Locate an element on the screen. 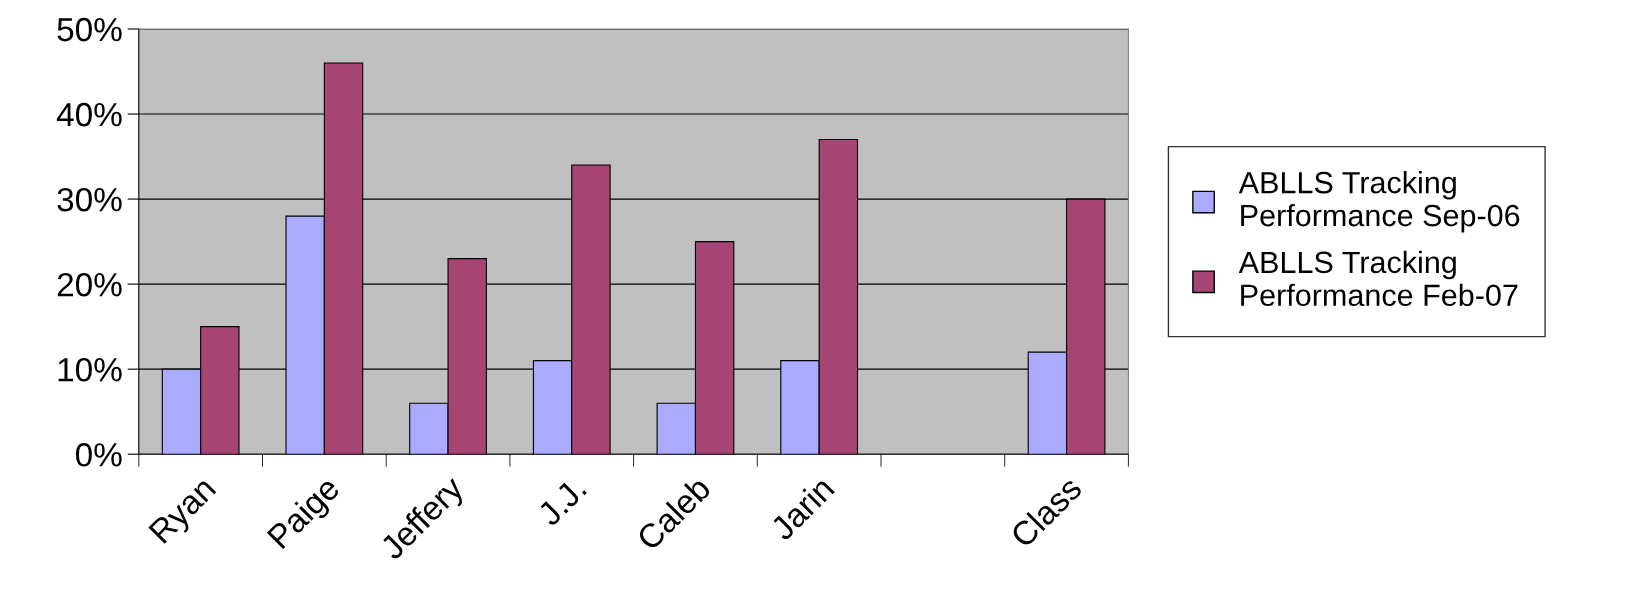 This screenshot has height=604, width=1633. y-tick-label: 30% is located at coordinates (89, 199).